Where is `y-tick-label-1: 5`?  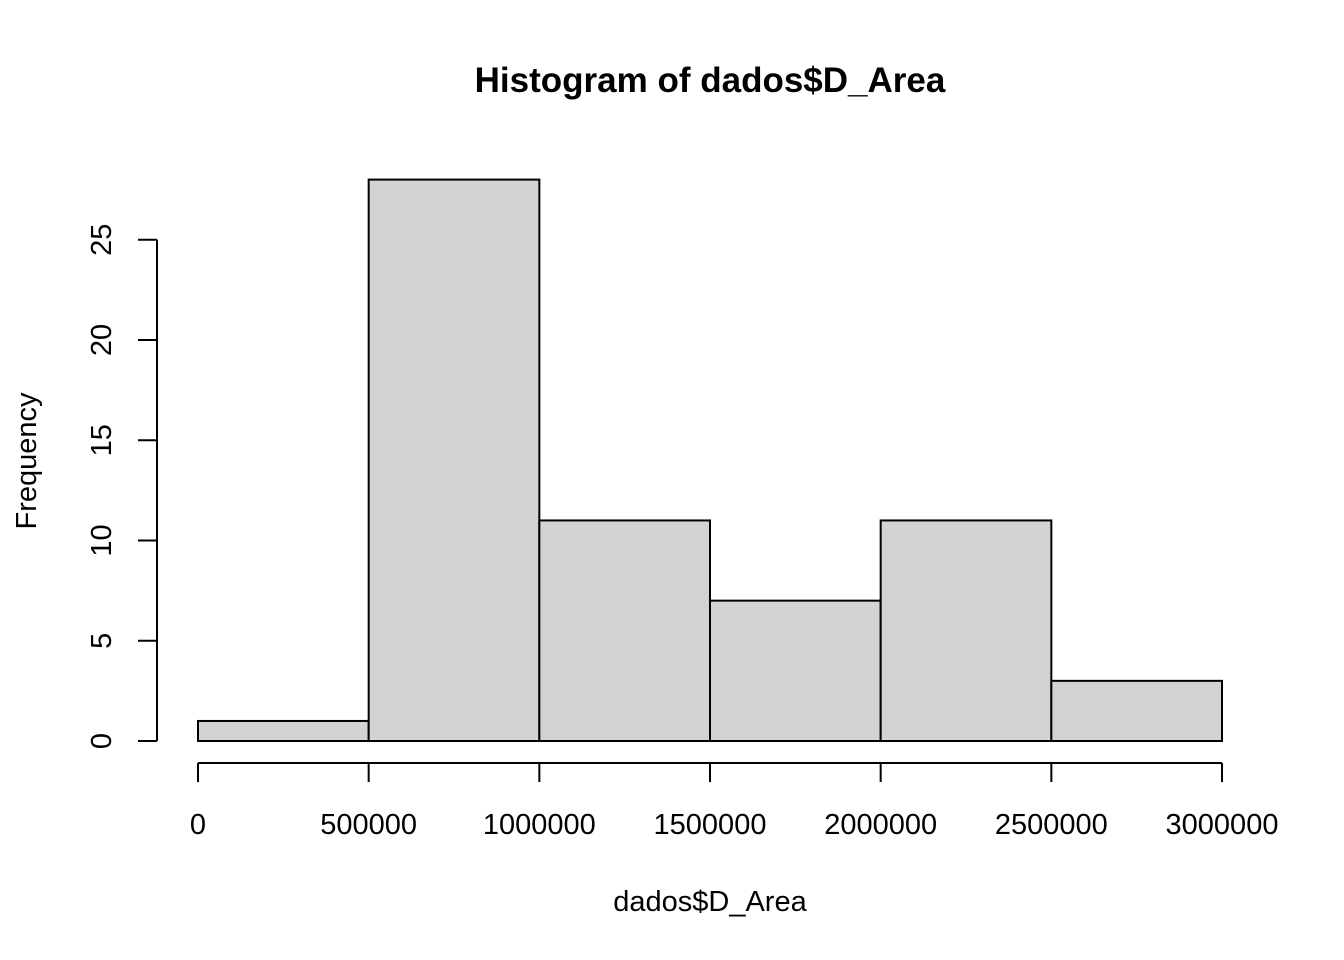
y-tick-label-1: 5 is located at coordinates (102, 641).